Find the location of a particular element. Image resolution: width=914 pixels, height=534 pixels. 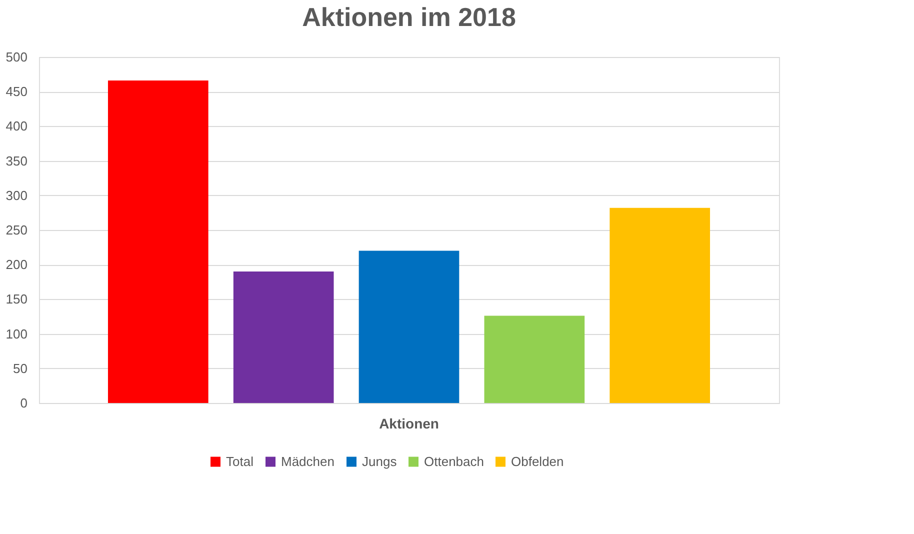

legend-label: Jungs is located at coordinates (380, 461).